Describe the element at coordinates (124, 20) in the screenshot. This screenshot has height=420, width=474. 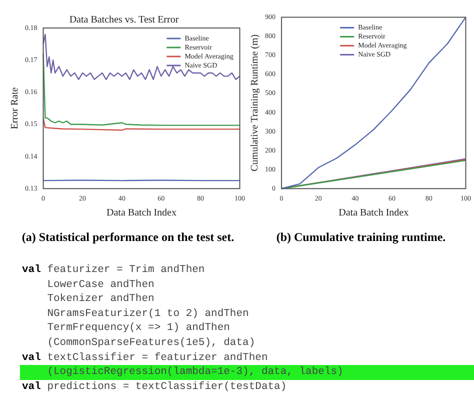
I see `chart-title: Data Batches vs. Test Error` at that location.